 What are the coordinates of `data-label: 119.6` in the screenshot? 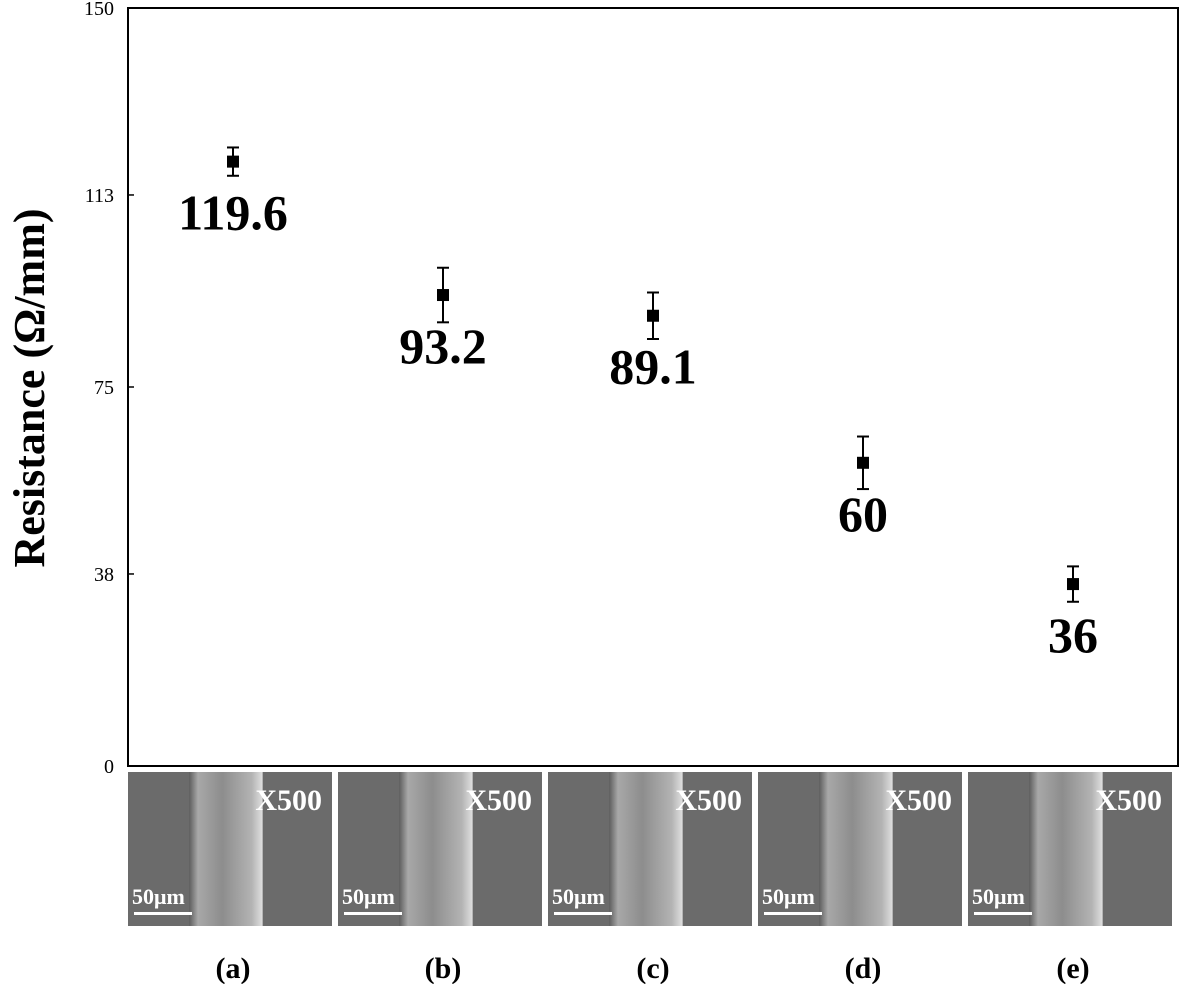 It's located at (233, 213).